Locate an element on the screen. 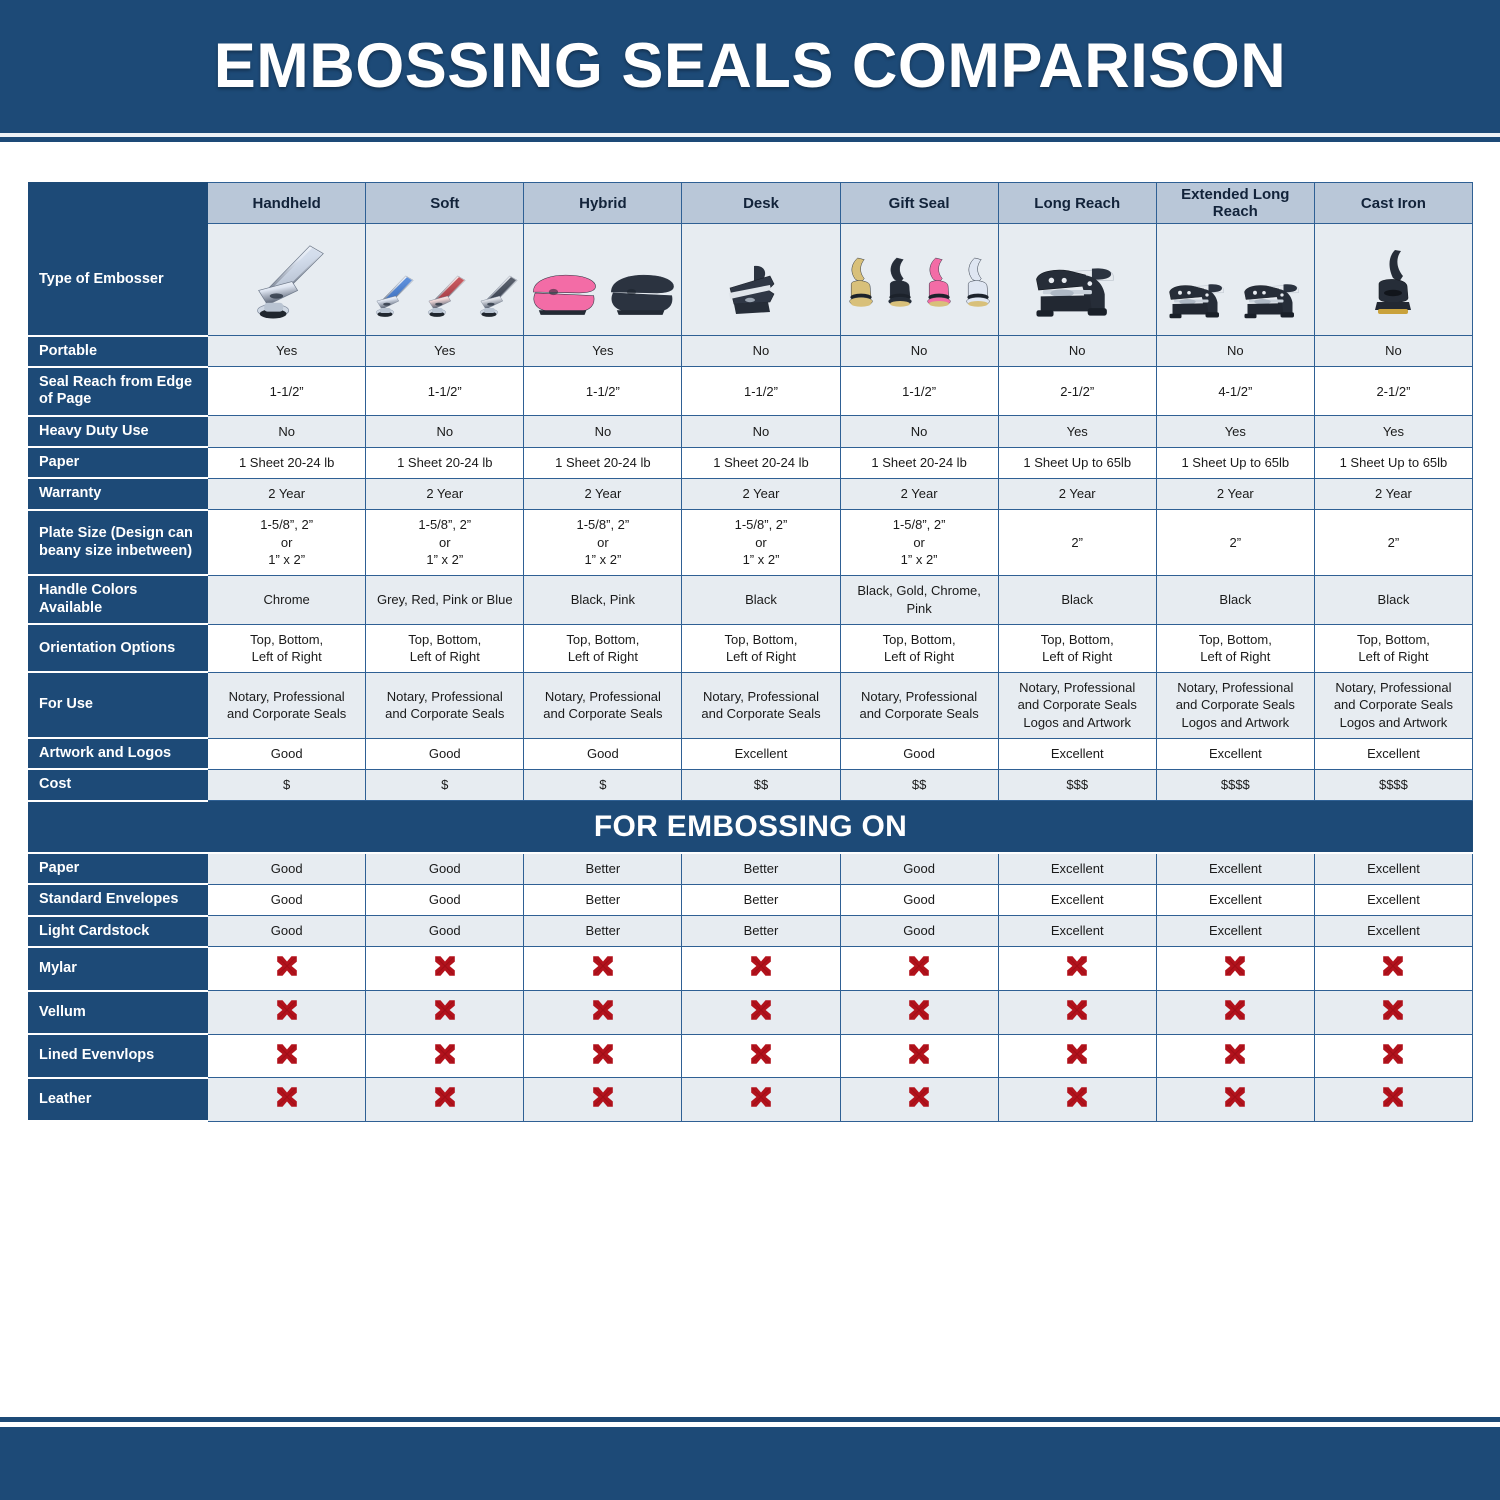 The image size is (1500, 1500). row-label-lined-evenvlops: Lined Evenvlops is located at coordinates (118, 1056).